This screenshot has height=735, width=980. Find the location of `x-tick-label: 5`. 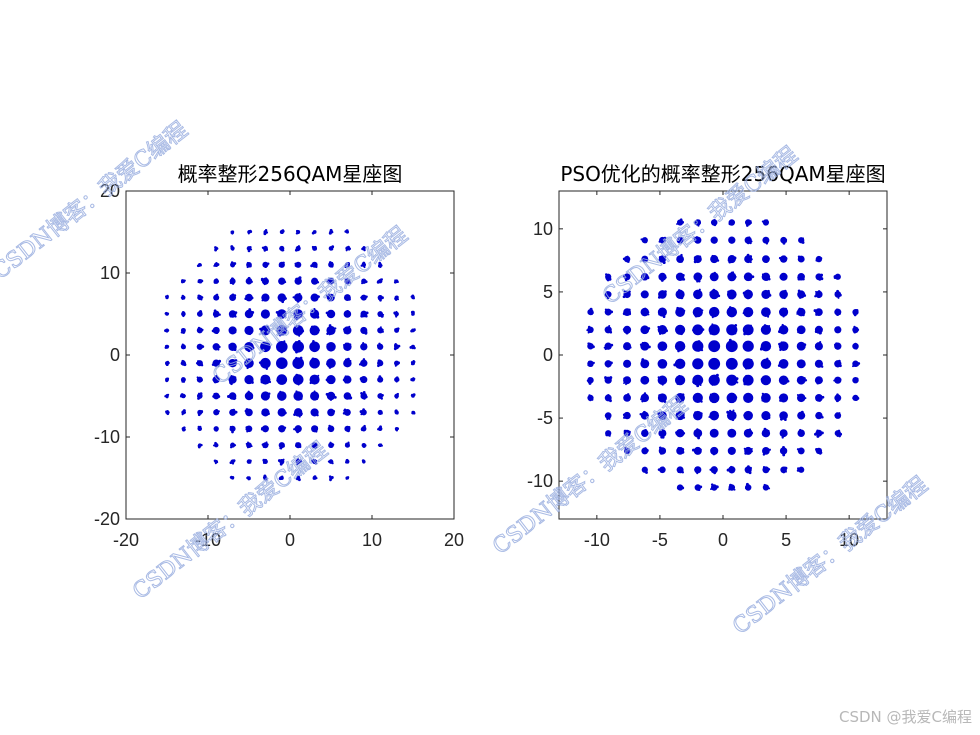

x-tick-label: 5 is located at coordinates (786, 540).